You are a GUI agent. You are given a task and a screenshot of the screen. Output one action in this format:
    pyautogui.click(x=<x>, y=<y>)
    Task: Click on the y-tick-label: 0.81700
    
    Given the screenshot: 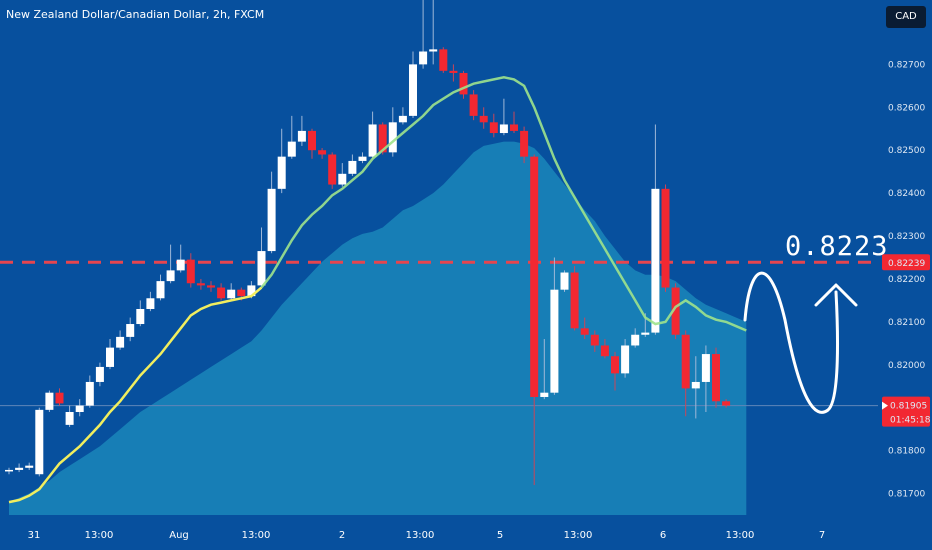 What is the action you would take?
    pyautogui.click(x=906, y=495)
    